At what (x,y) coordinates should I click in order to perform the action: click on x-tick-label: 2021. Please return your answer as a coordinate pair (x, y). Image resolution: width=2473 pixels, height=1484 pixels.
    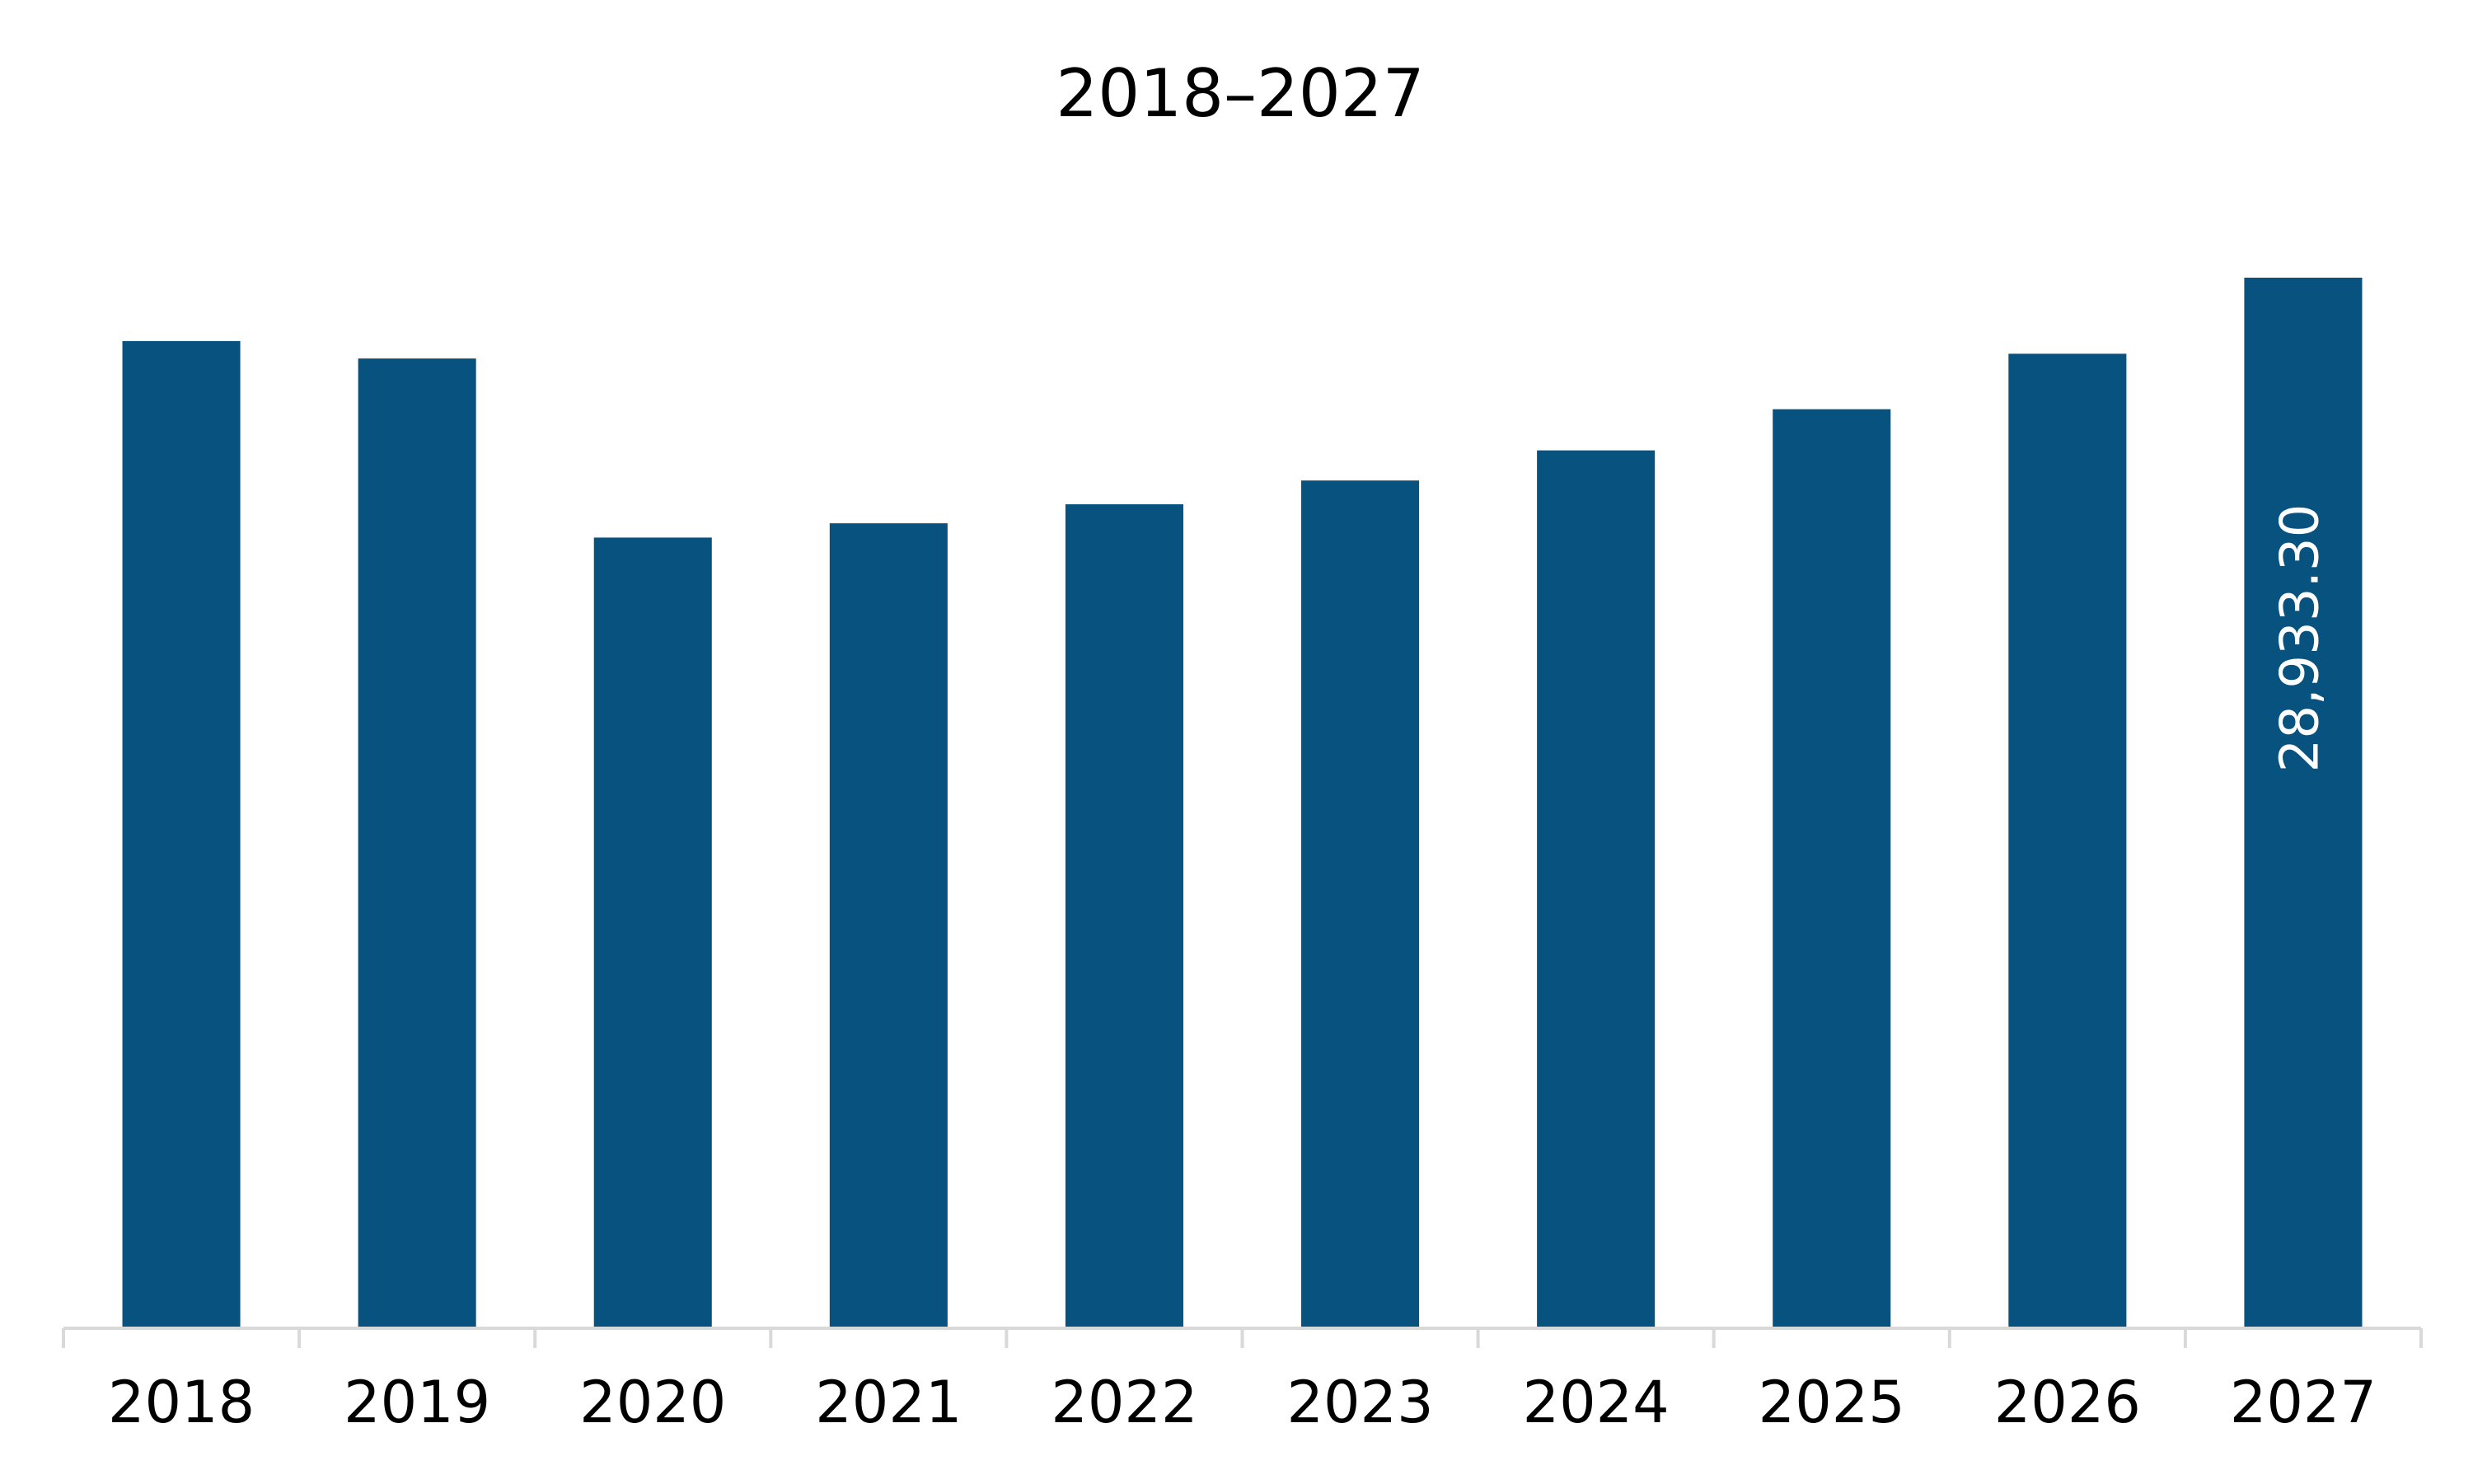
    Looking at the image, I should click on (888, 1402).